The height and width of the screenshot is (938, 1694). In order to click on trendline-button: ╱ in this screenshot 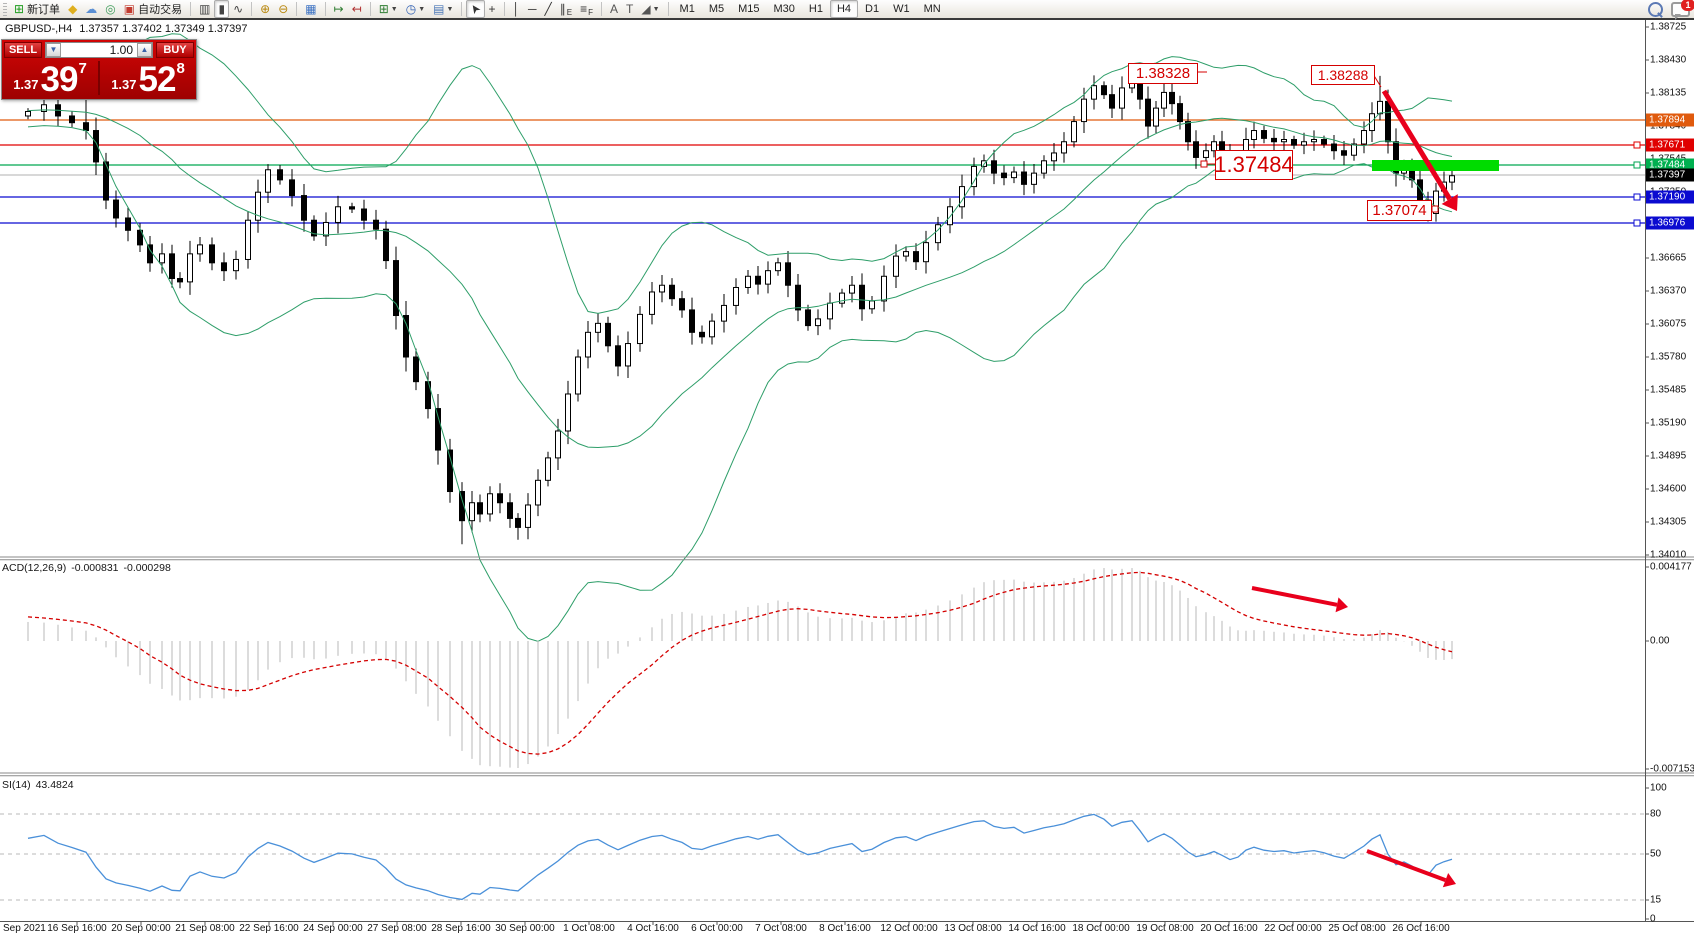, I will do `click(548, 9)`.